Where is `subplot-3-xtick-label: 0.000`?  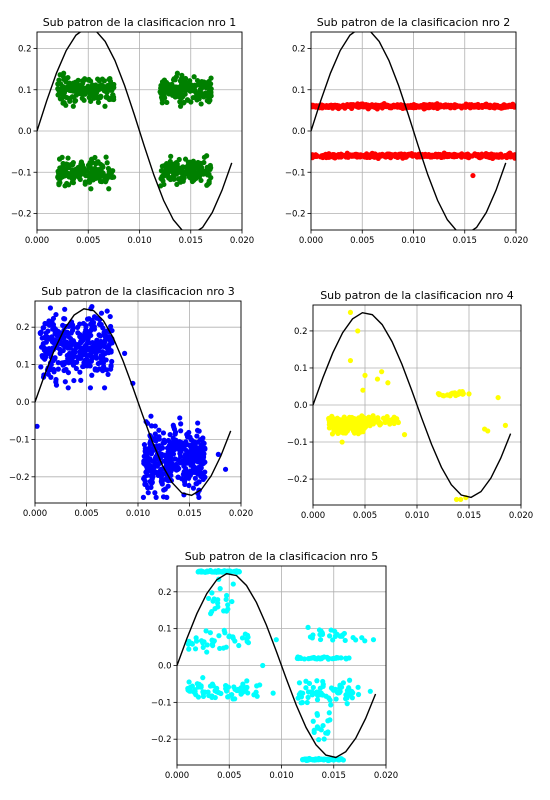
subplot-3-xtick-label: 0.000 is located at coordinates (35, 514).